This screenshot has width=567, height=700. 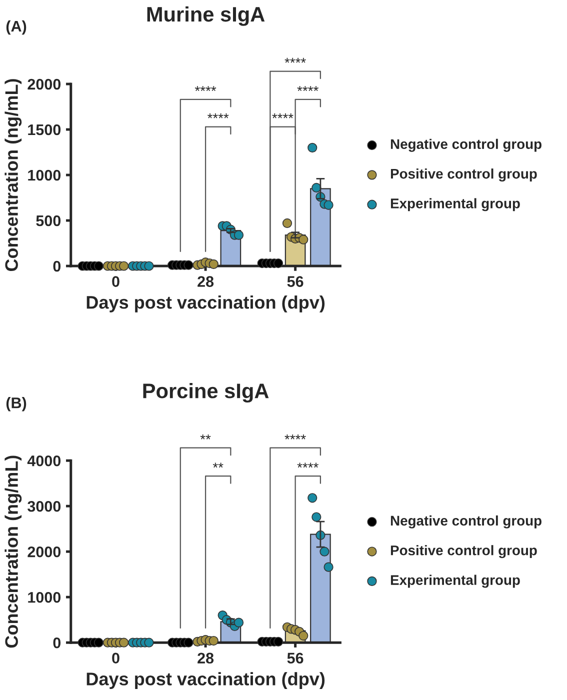 I want to click on text: (B), so click(x=16, y=404).